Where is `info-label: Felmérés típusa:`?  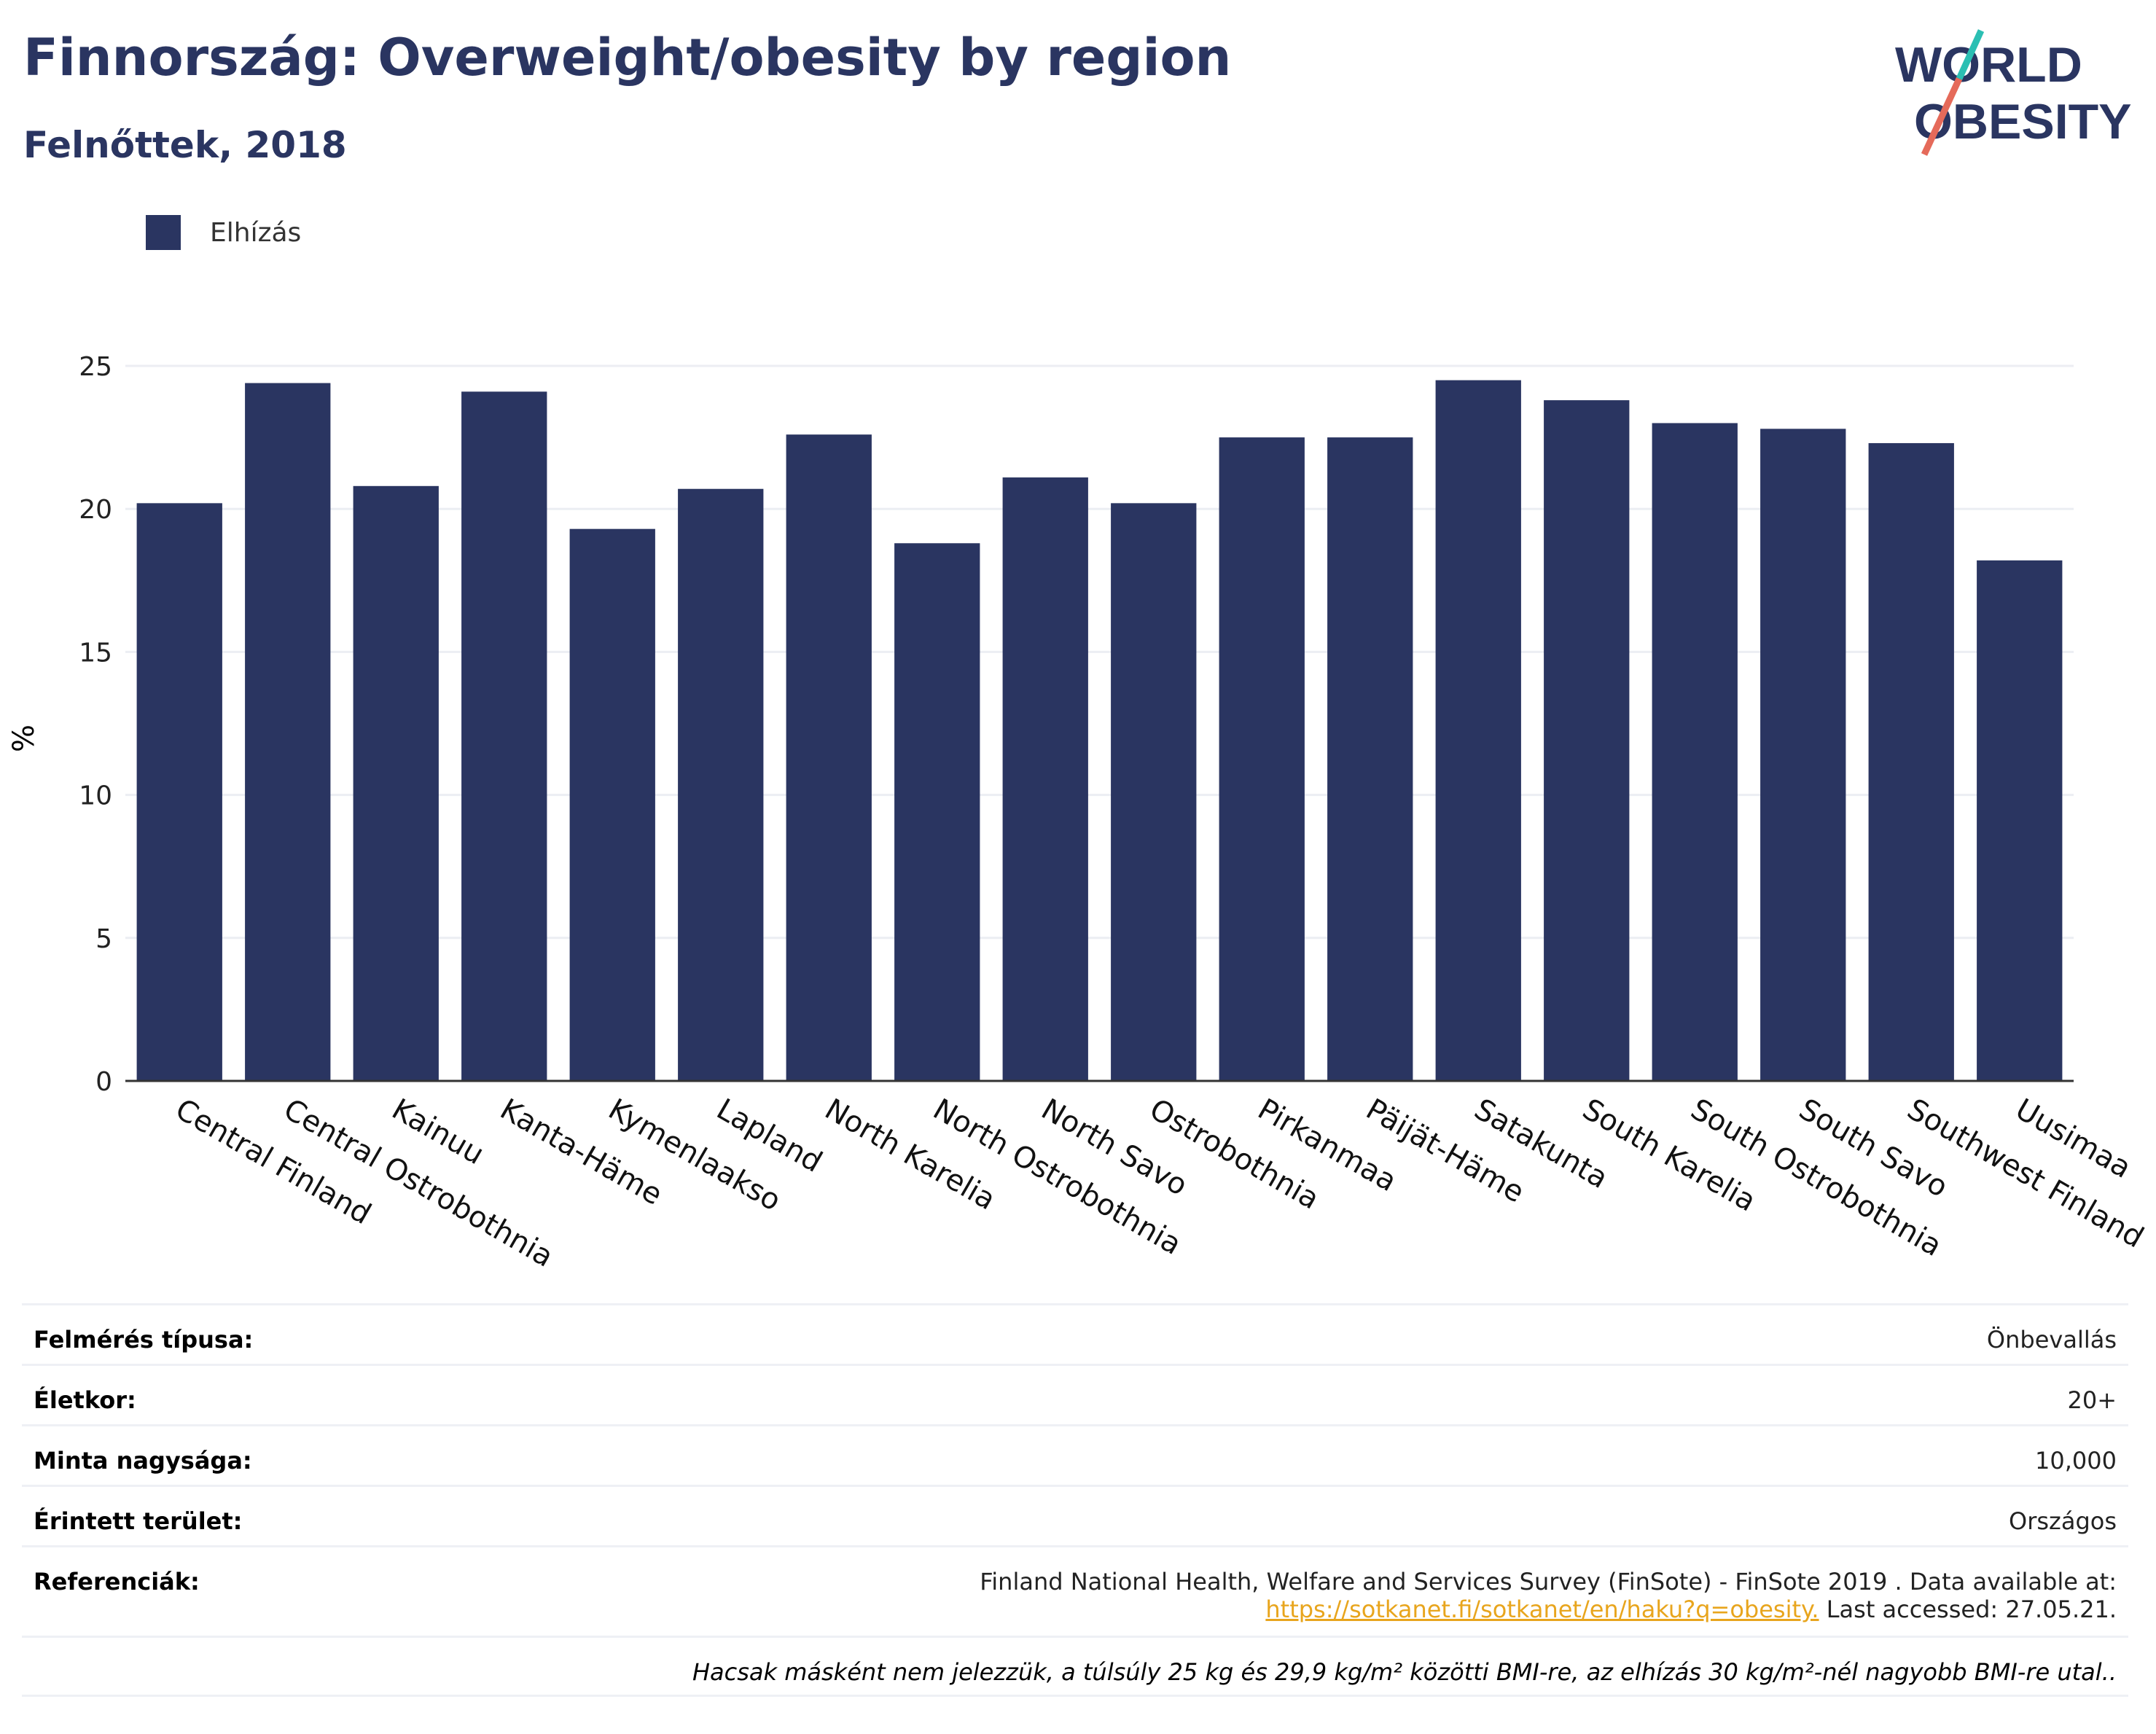 info-label: Felmérés típusa: is located at coordinates (144, 1340).